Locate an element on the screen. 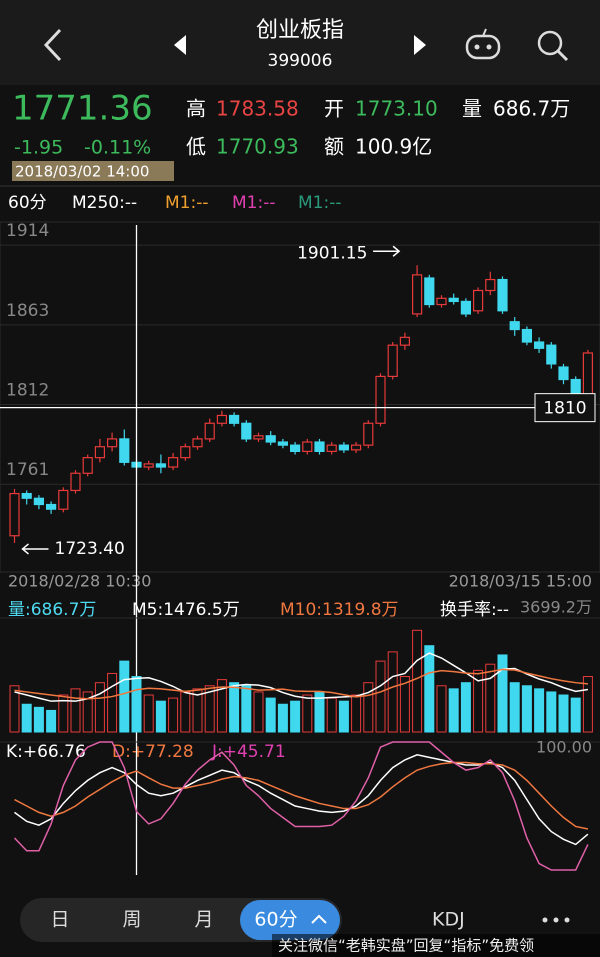  y-tick-label: 1761 is located at coordinates (27, 470).